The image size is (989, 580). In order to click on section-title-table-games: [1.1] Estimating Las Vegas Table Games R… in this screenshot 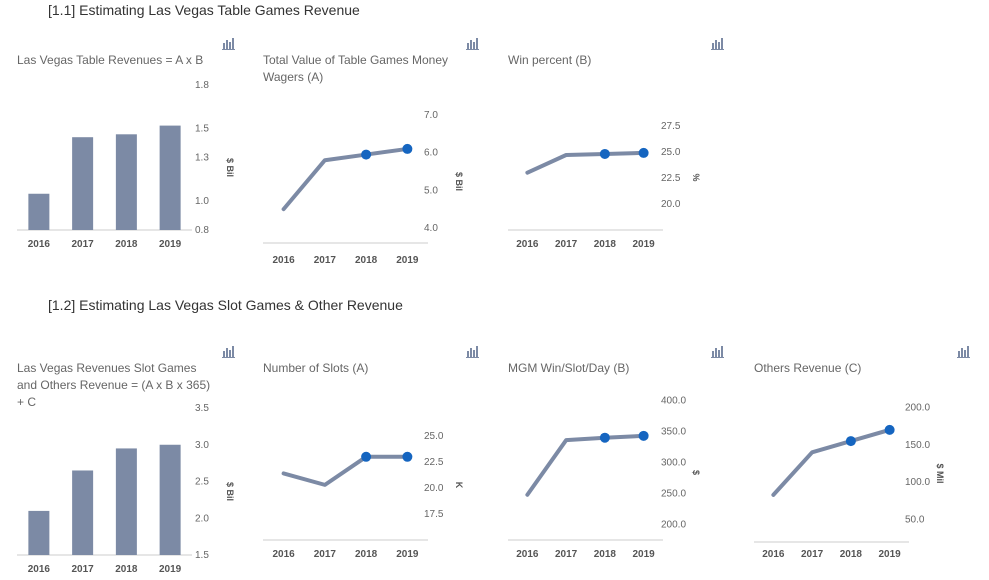, I will do `click(204, 10)`.